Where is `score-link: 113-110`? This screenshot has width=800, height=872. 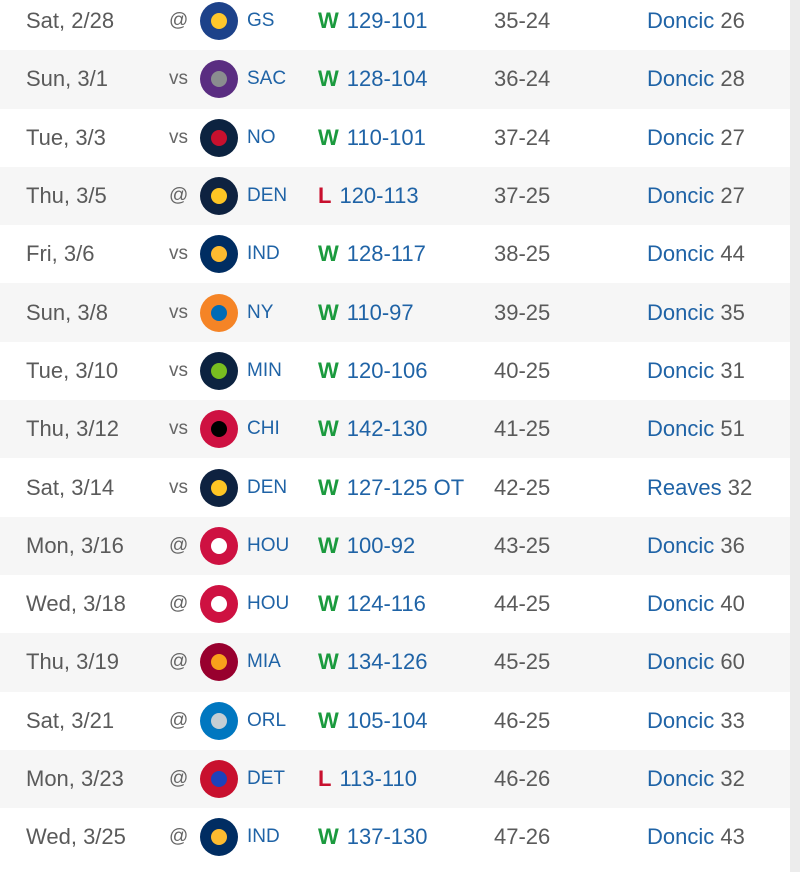
score-link: 113-110 is located at coordinates (378, 778).